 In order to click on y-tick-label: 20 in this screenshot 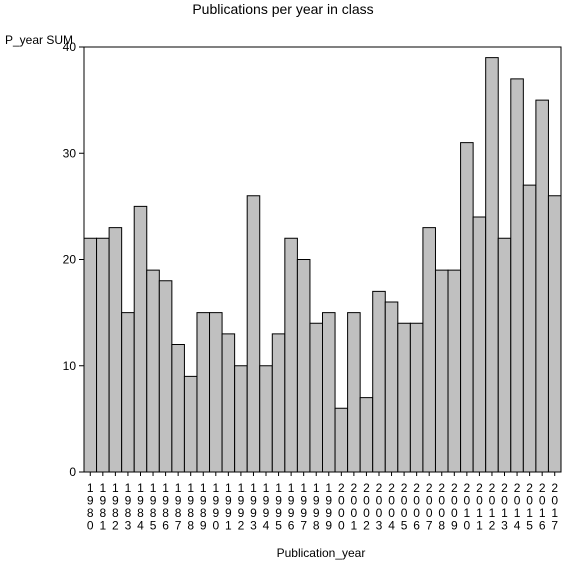, I will do `click(70, 260)`.